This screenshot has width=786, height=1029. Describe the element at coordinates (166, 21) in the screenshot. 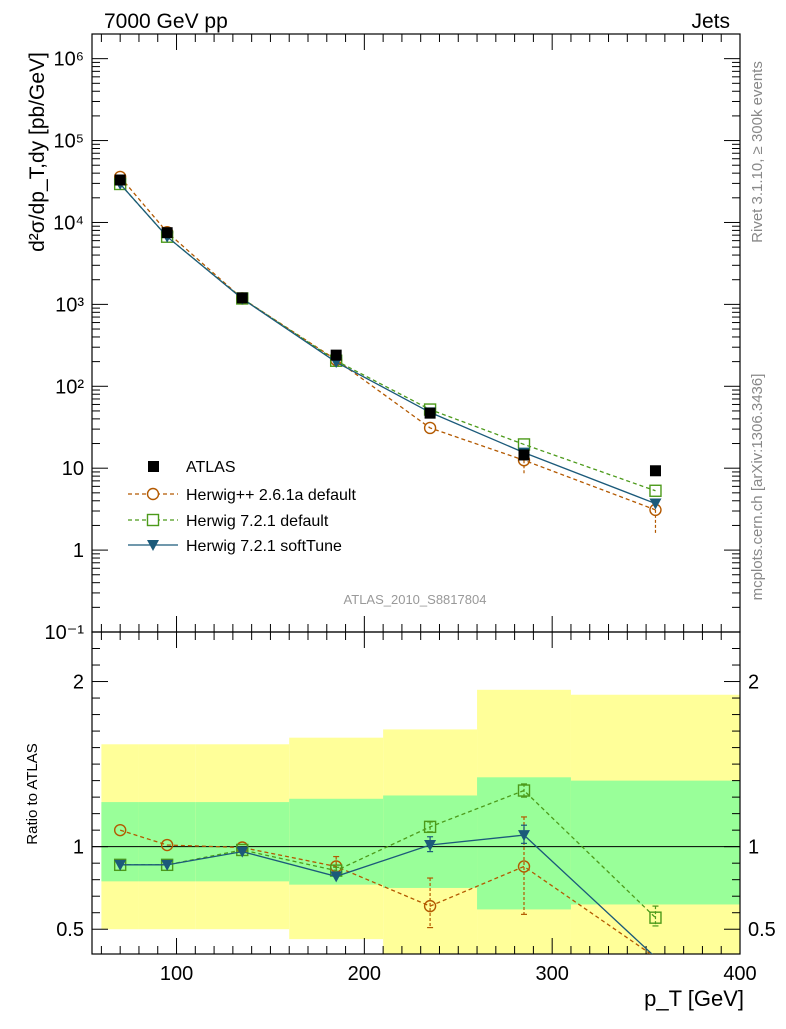

I see `header-left-title: 7000 GeV pp` at that location.